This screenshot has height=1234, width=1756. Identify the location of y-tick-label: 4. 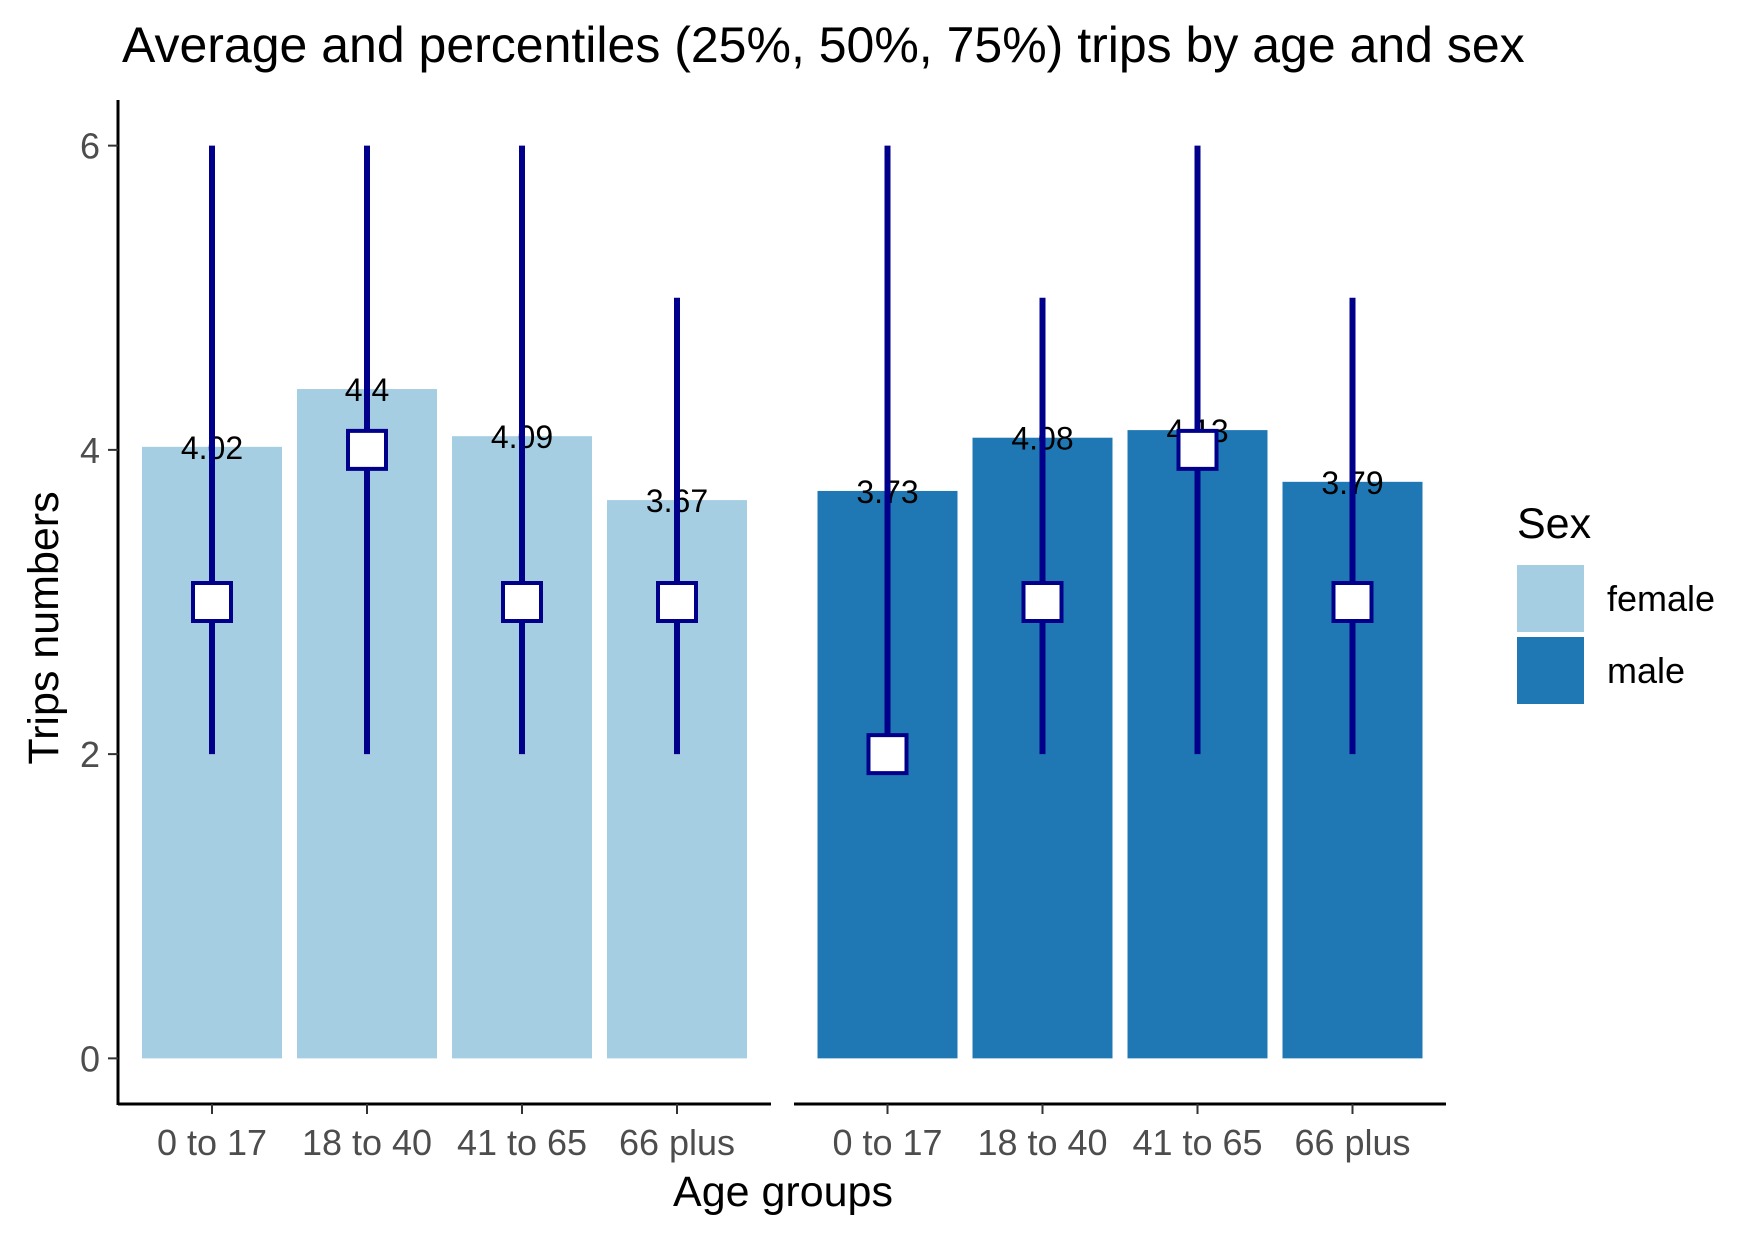
(90, 450).